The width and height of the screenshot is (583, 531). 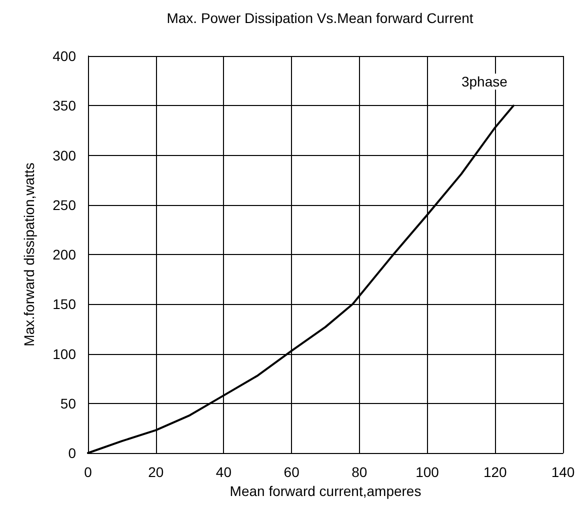 What do you see at coordinates (68, 403) in the screenshot?
I see `y-tick-label: 50` at bounding box center [68, 403].